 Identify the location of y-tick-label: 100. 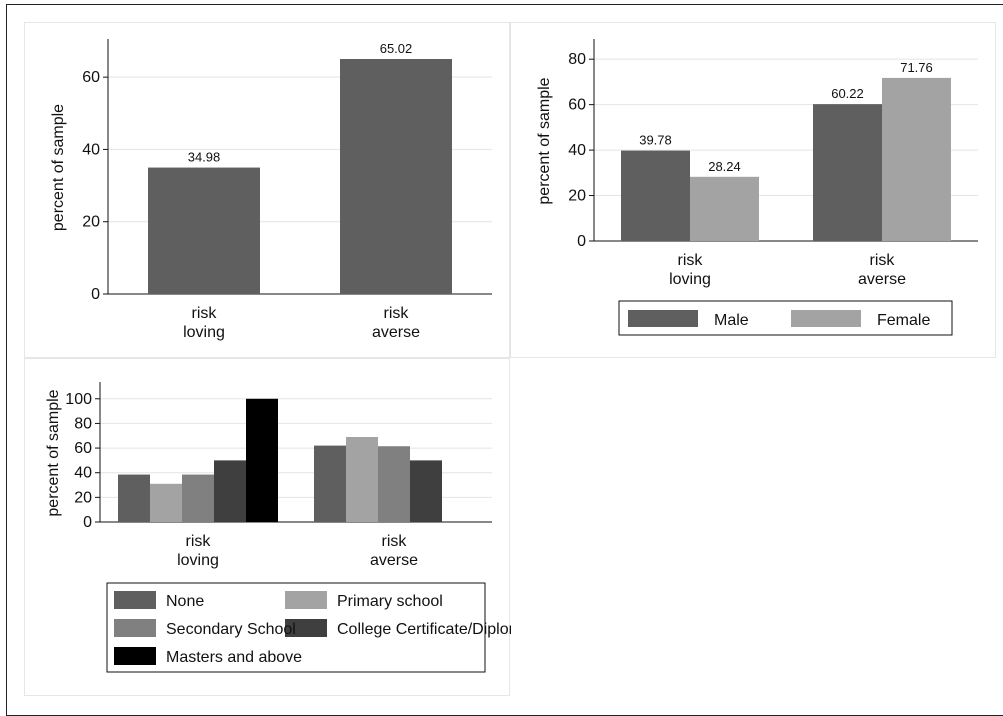
(78, 399).